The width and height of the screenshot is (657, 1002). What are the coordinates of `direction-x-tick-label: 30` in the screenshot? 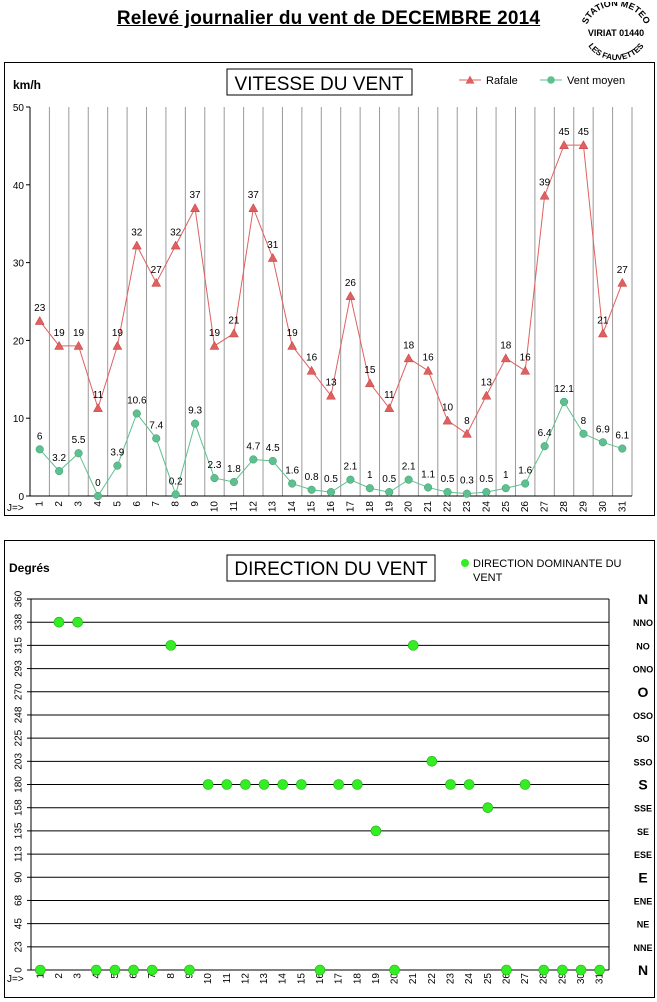 It's located at (581, 979).